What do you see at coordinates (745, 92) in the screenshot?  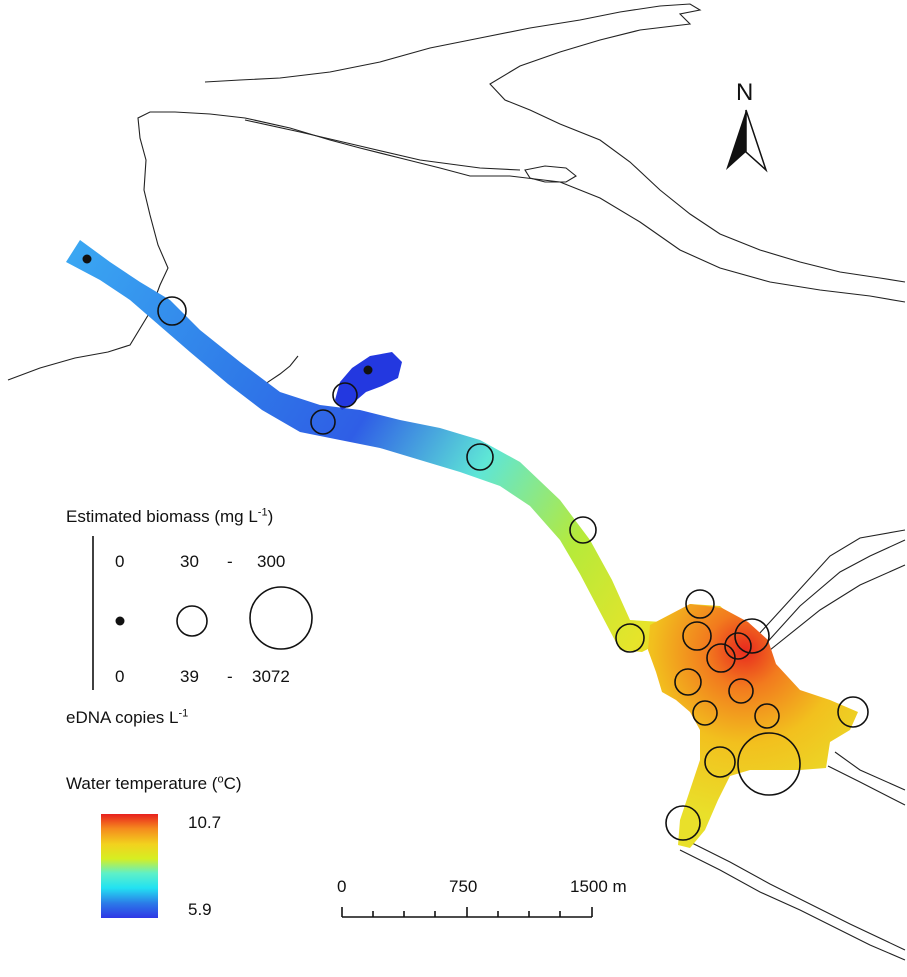 I see `north-label: N` at bounding box center [745, 92].